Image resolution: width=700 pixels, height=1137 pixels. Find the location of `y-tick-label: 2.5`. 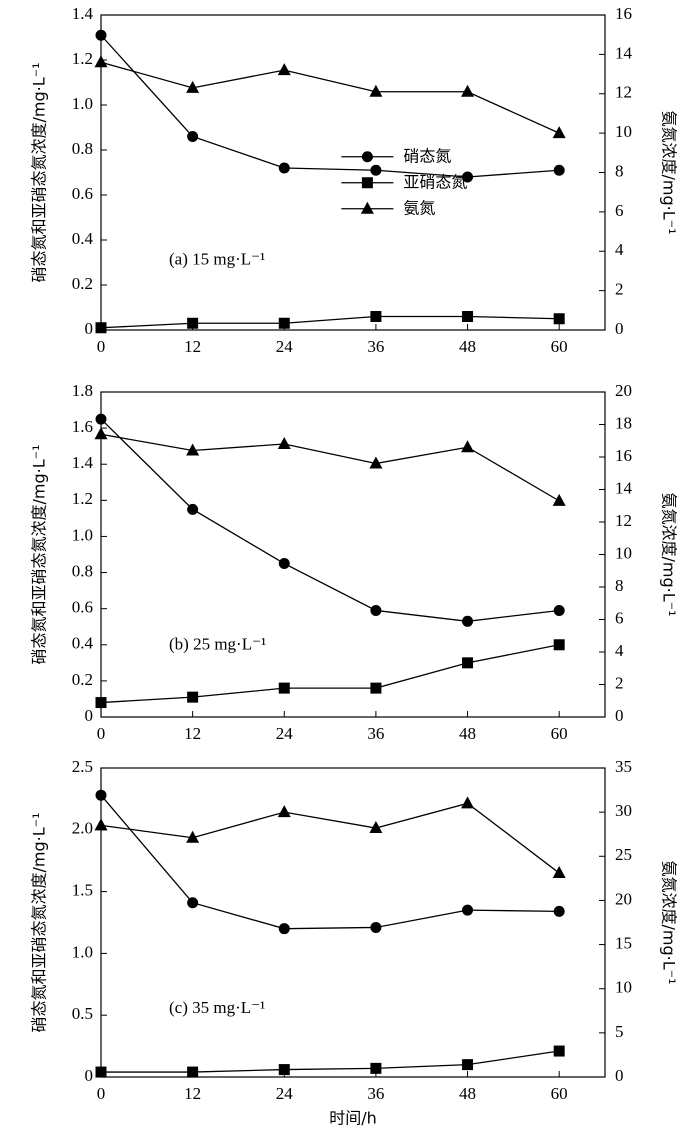

y-tick-label: 2.5 is located at coordinates (82, 766).